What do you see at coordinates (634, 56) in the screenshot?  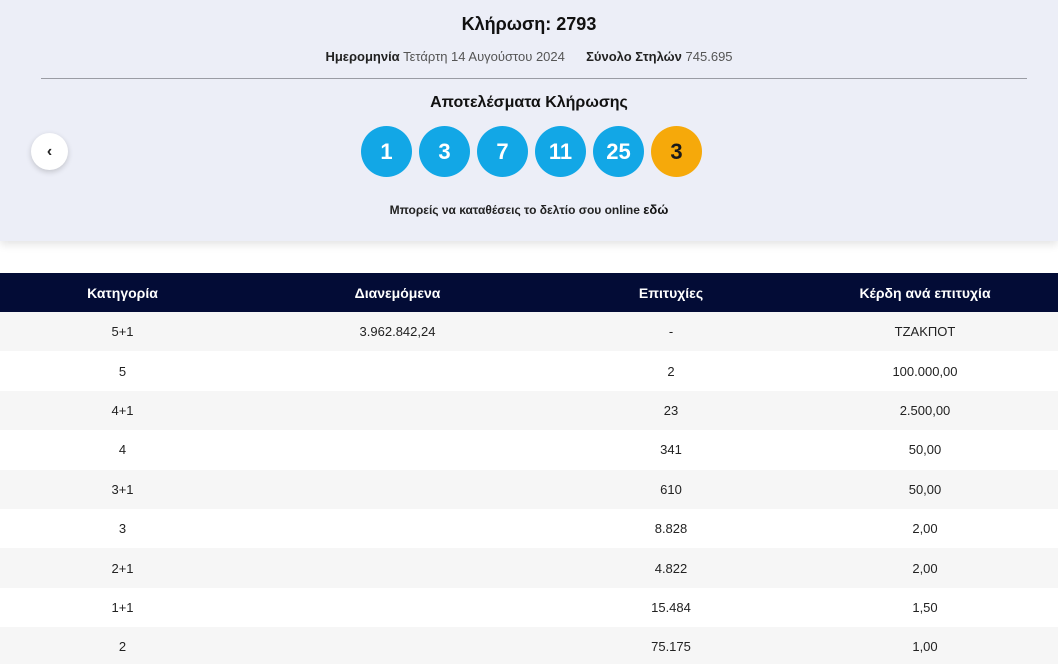 I see `columns-label: Σύνολο Στηλών` at bounding box center [634, 56].